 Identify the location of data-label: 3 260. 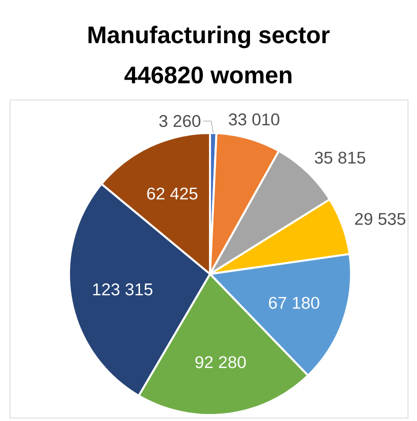
(179, 121).